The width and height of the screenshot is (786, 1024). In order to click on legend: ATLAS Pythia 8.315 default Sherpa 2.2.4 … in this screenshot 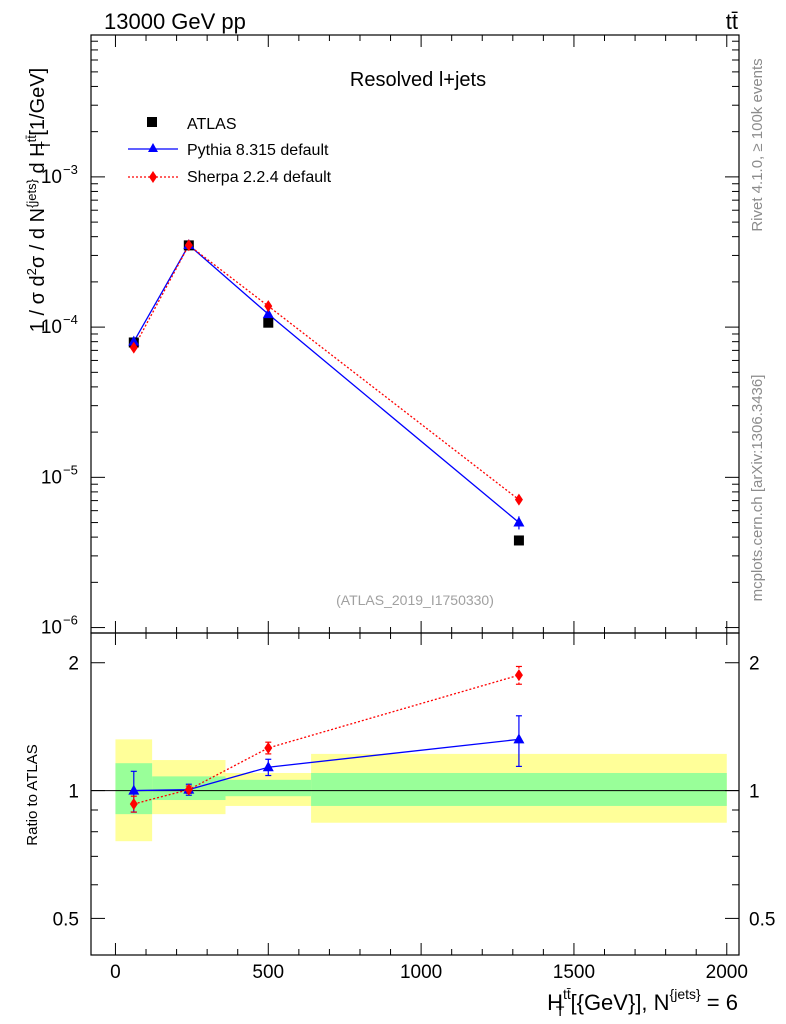, I will do `click(230, 151)`.